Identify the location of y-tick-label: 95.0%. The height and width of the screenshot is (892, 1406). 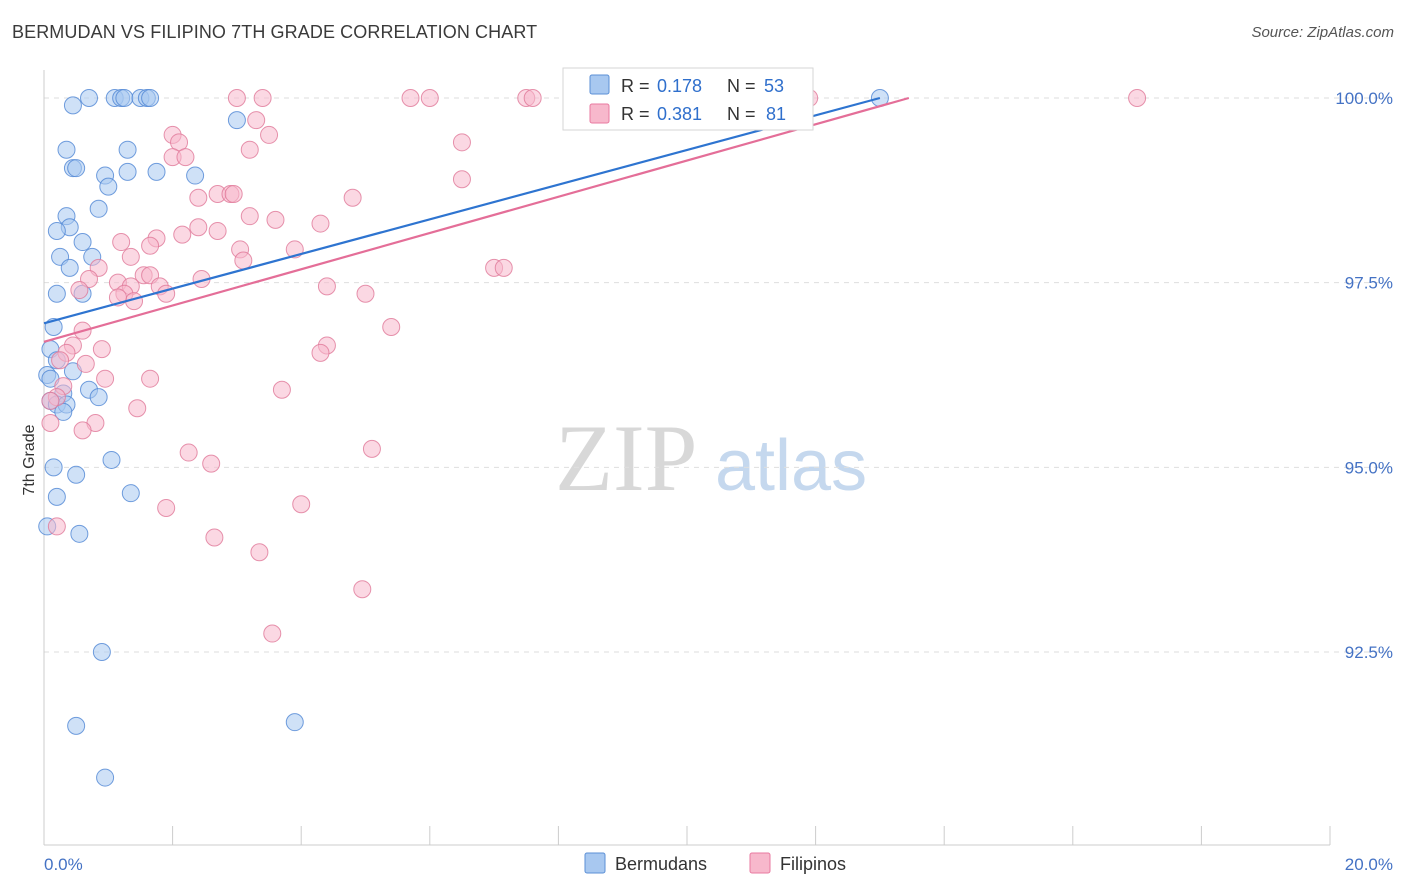
(1369, 467).